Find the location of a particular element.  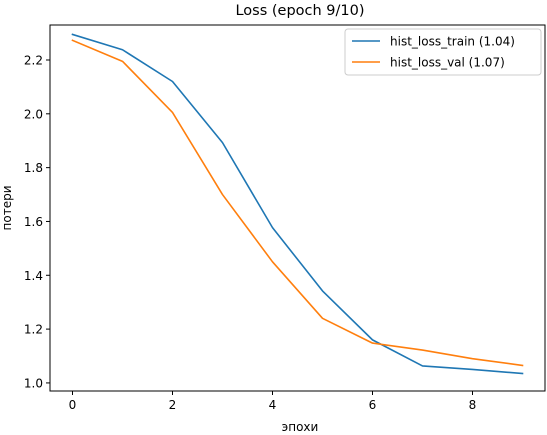

legend-box is located at coordinates (443, 52).